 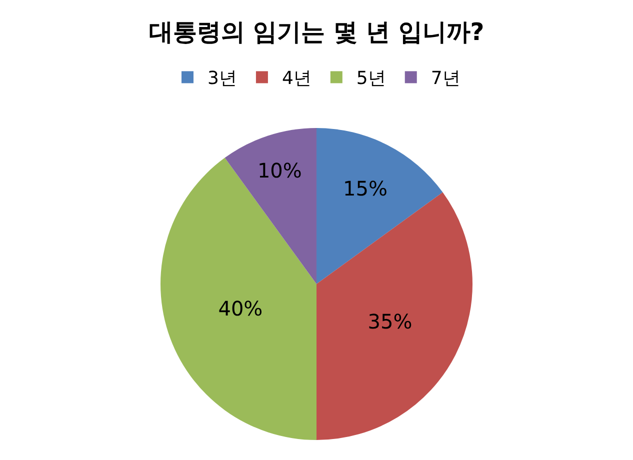 I want to click on legend-label: 5년, so click(x=371, y=79).